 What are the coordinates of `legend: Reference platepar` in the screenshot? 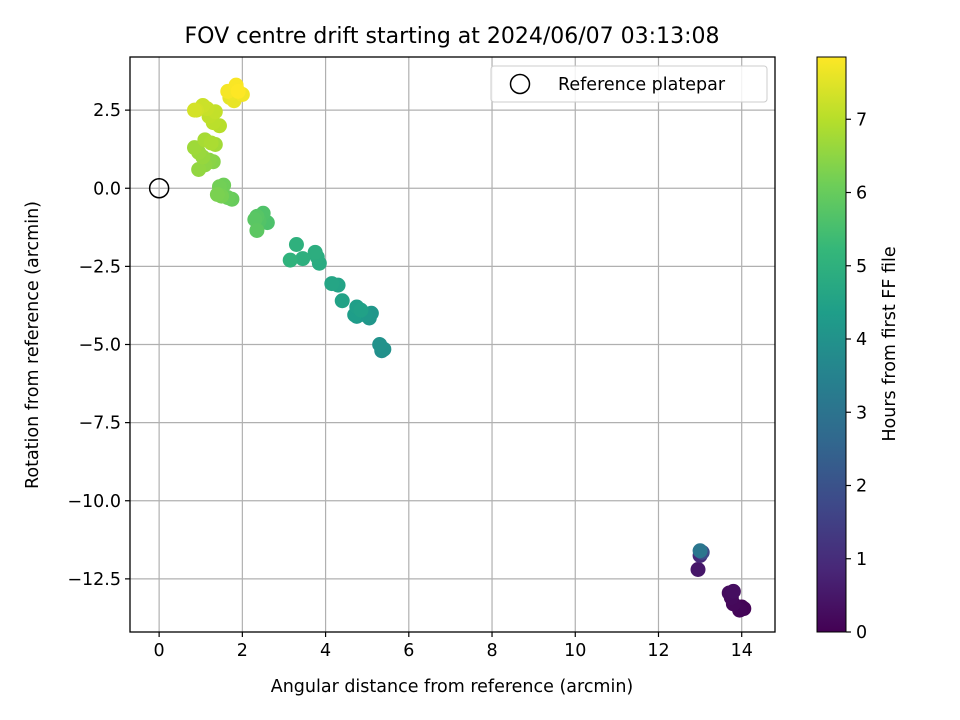 It's located at (629, 84).